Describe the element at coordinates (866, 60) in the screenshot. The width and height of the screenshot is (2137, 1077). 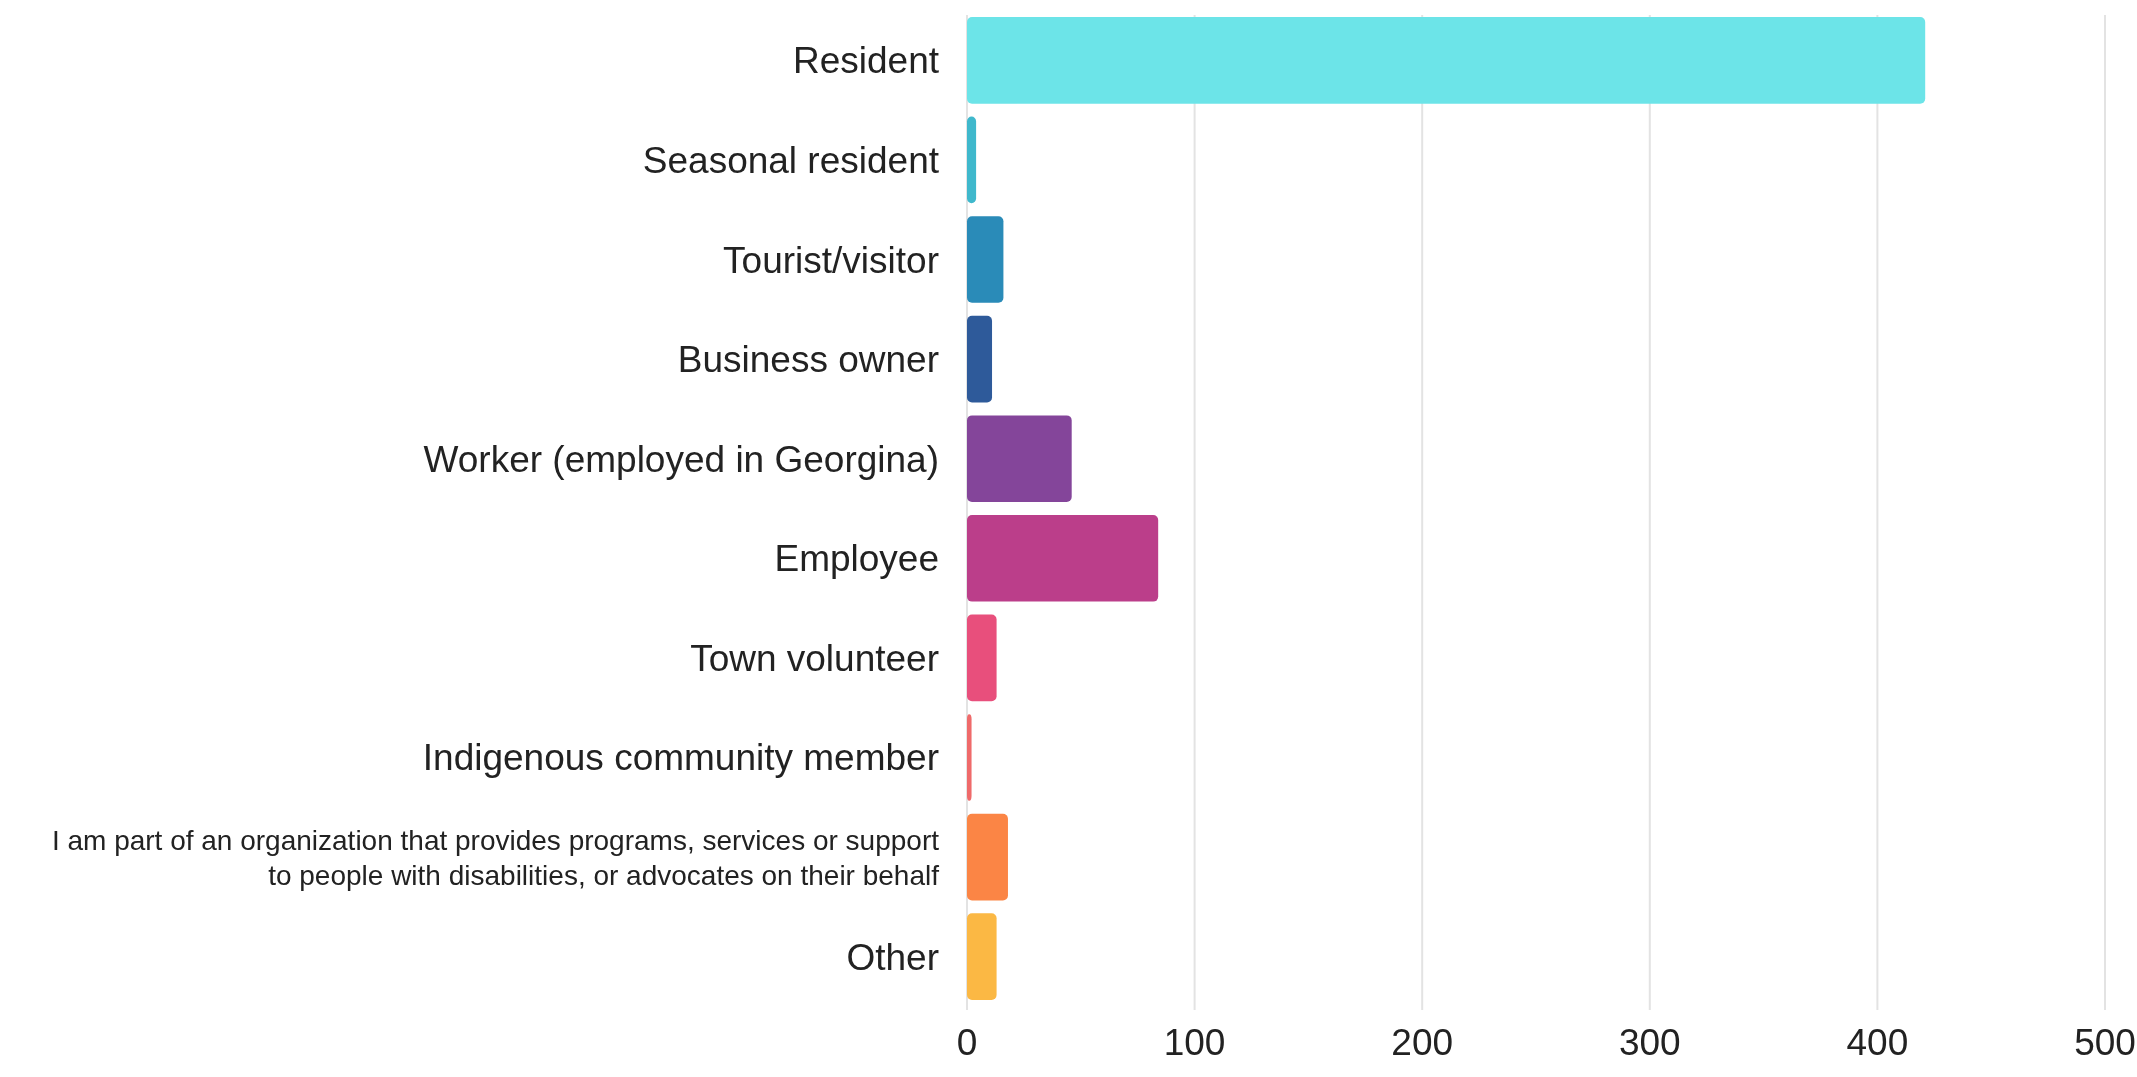
I see `y-tick-label: Resident` at that location.